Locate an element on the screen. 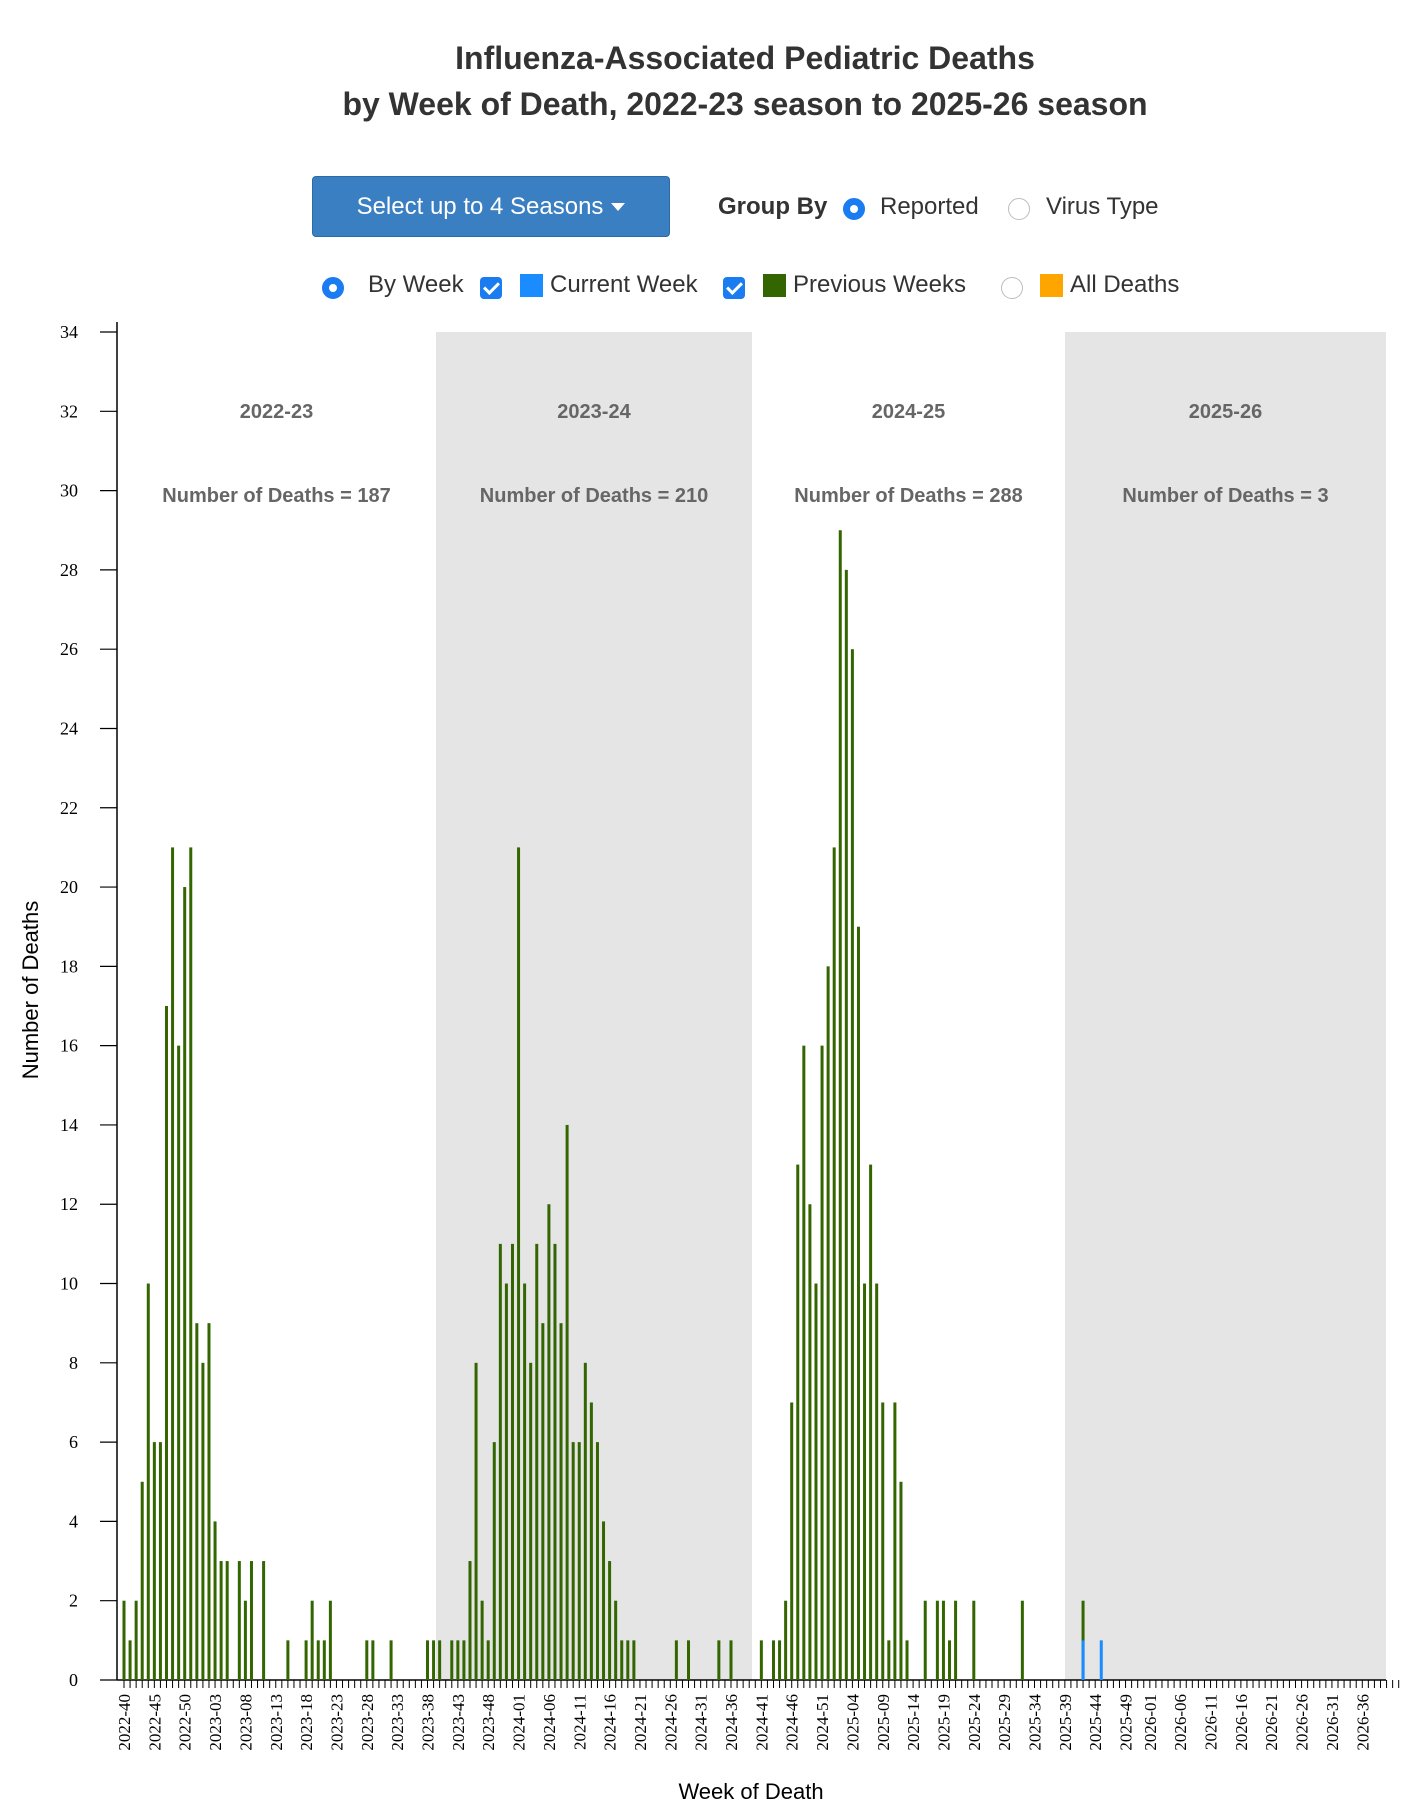  x-tick-label: 2023-33 is located at coordinates (397, 1722).